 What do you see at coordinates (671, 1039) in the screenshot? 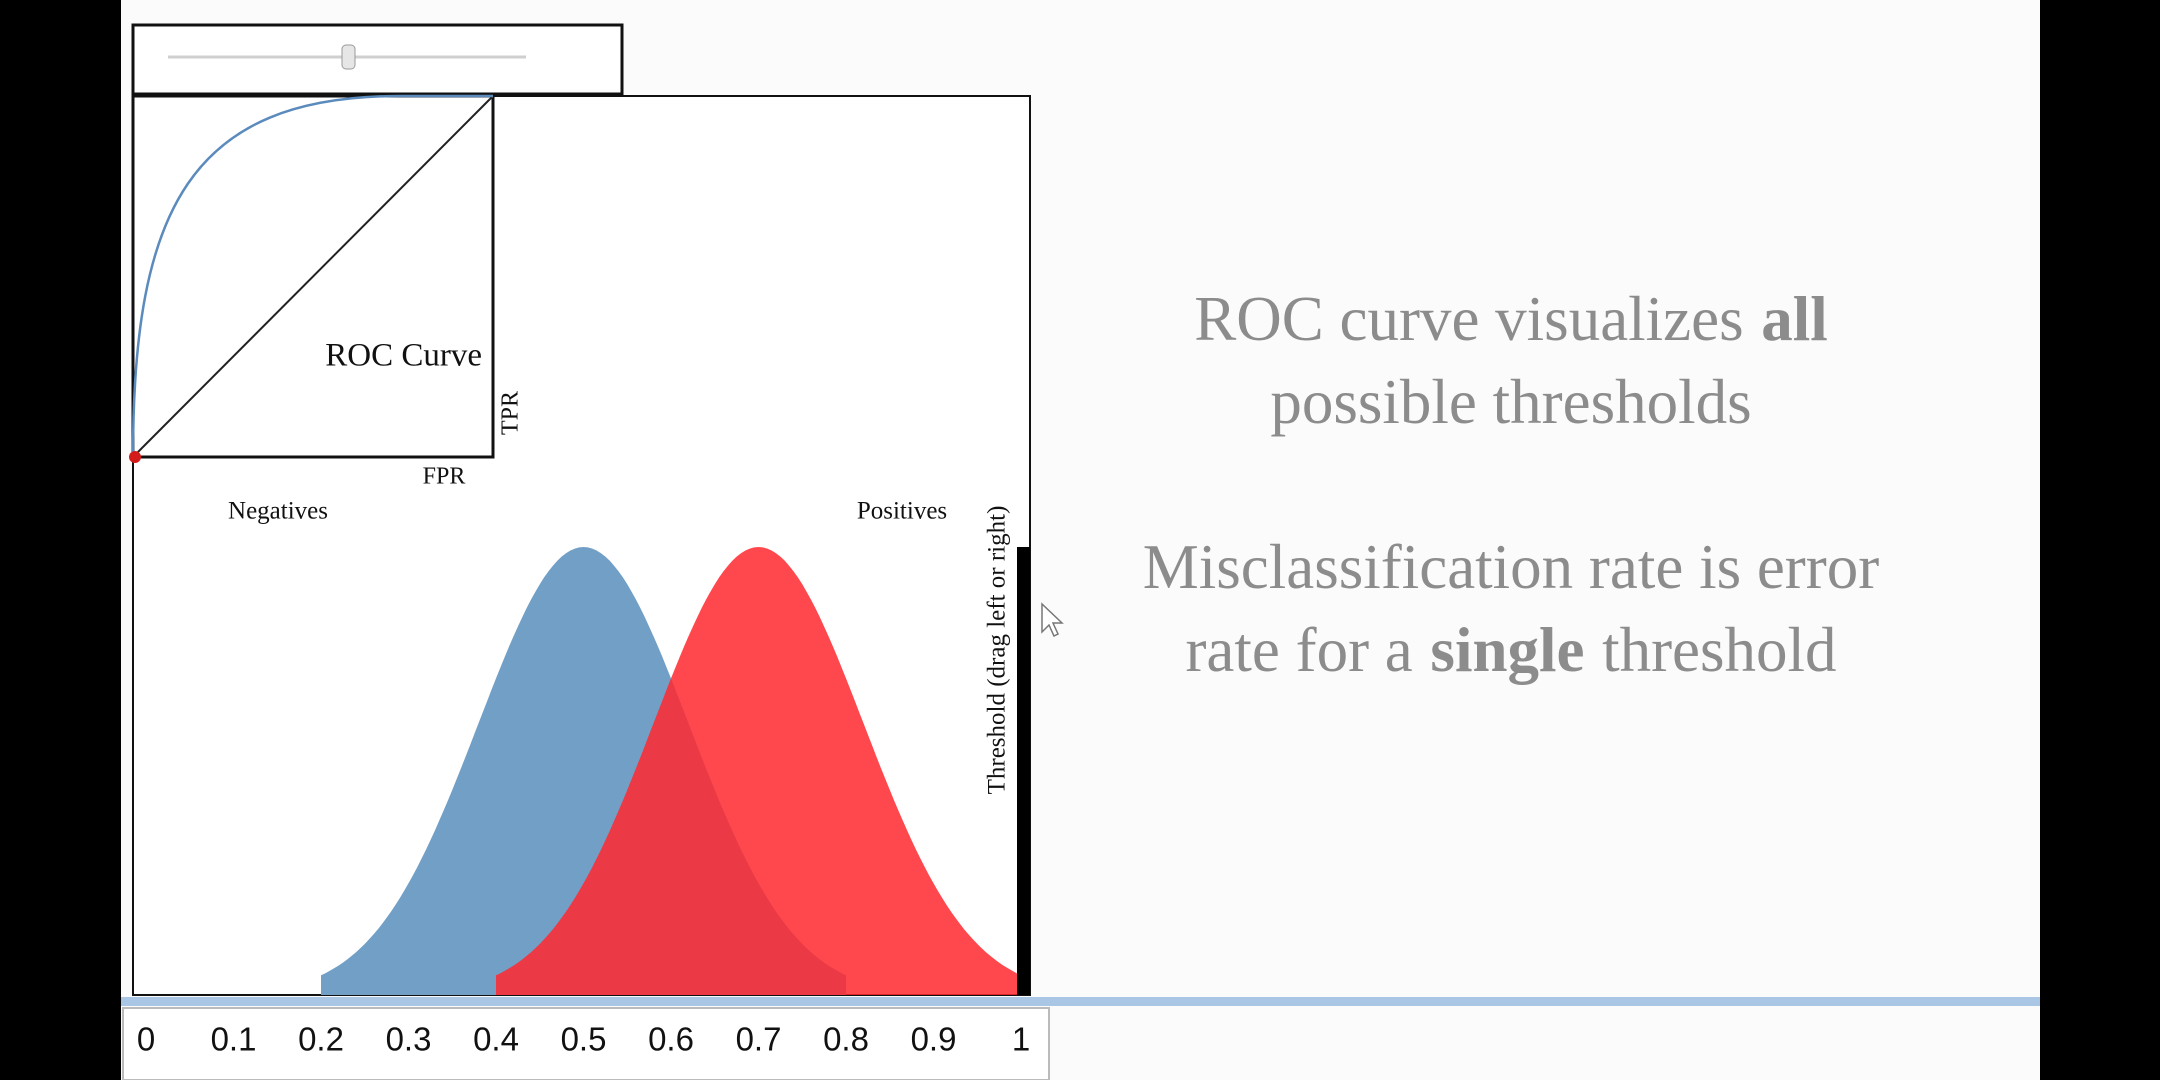
I see `tick-label: 0.6` at bounding box center [671, 1039].